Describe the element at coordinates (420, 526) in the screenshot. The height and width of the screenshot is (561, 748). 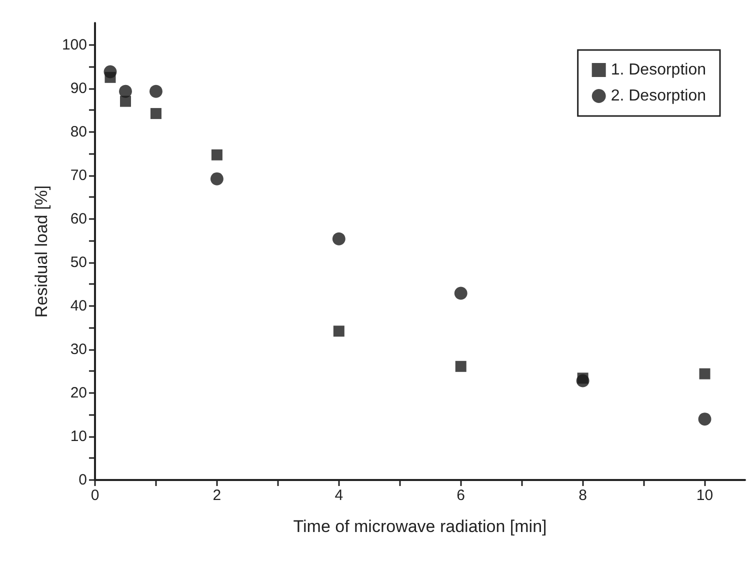
I see `x-axis-title: Time of microwave radiation [min]` at that location.